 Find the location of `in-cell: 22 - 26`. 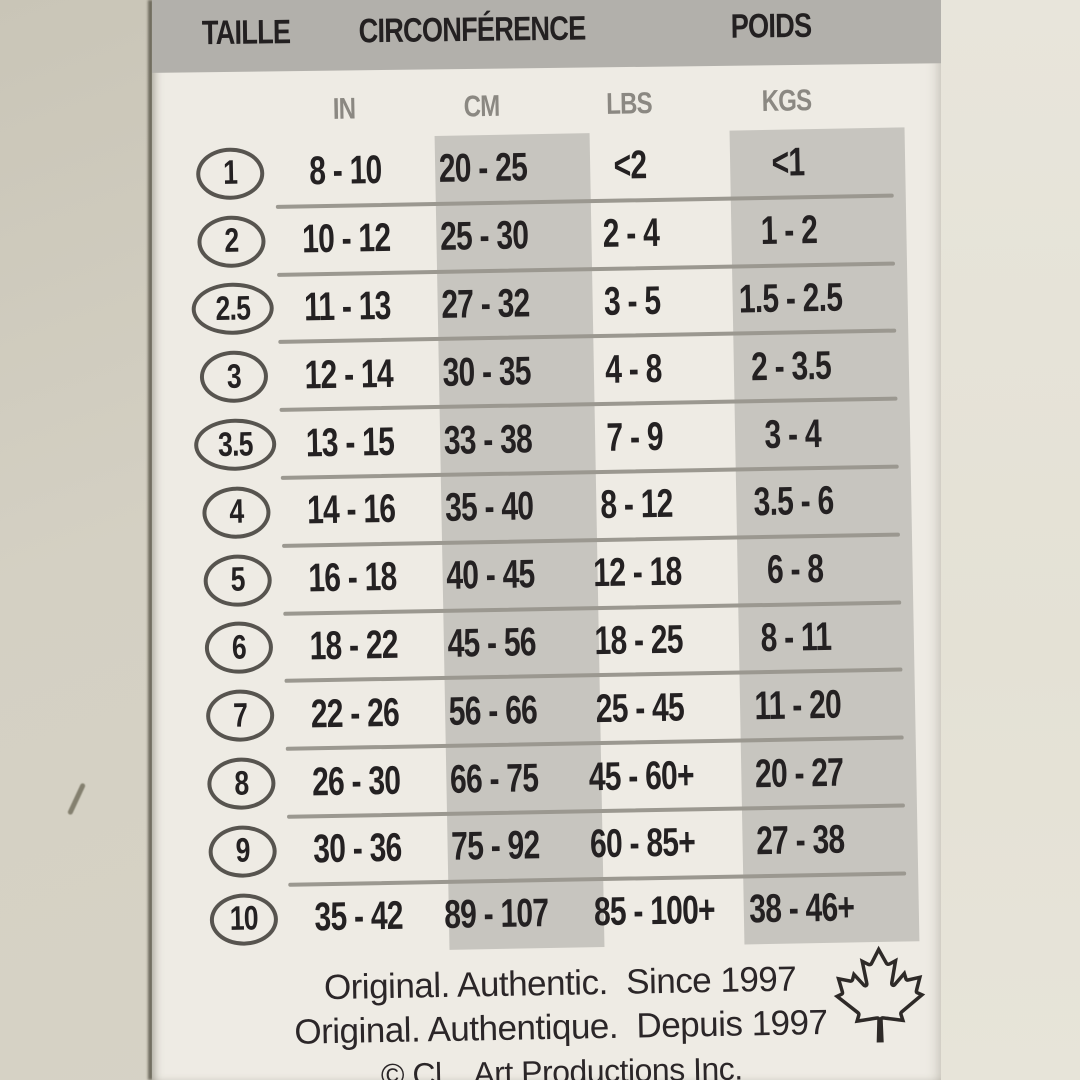

in-cell: 22 - 26 is located at coordinates (355, 713).